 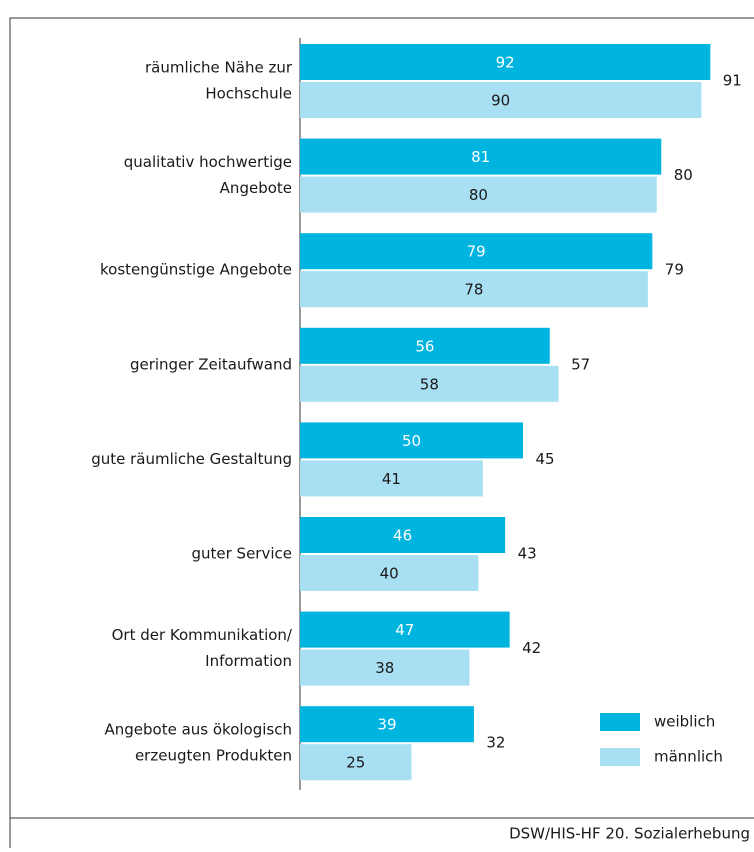 I want to click on category-label: Hochschule, so click(x=248, y=94).